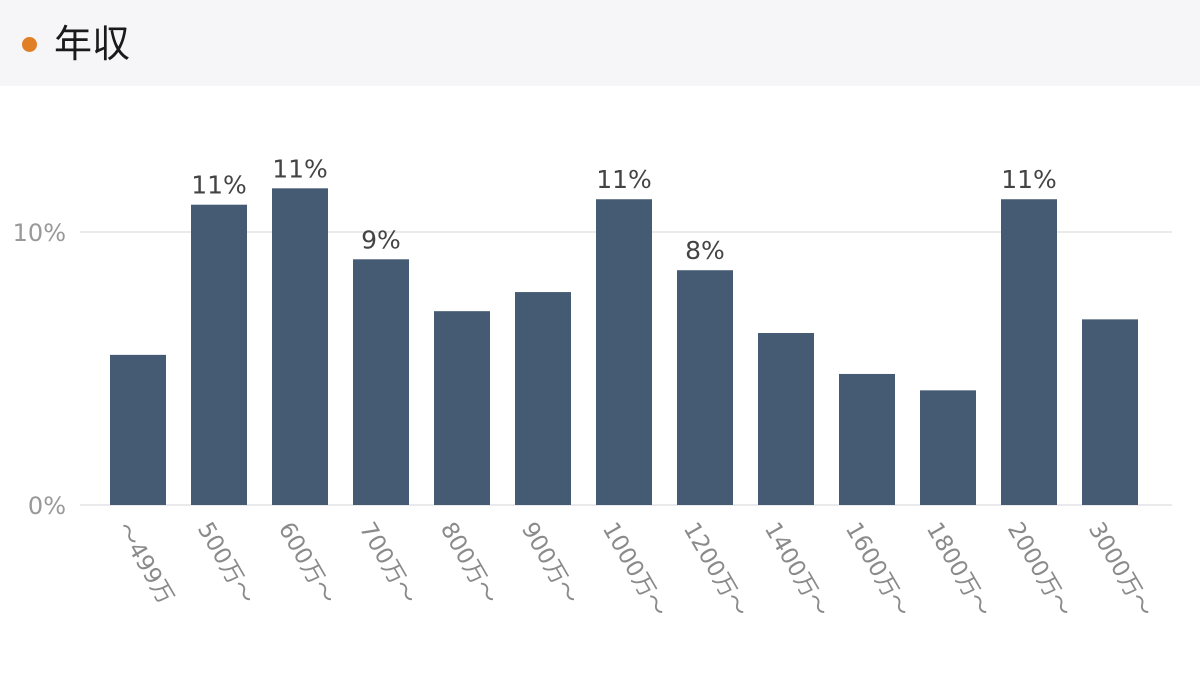  What do you see at coordinates (39, 233) in the screenshot?
I see `y-tick-label: 10%` at bounding box center [39, 233].